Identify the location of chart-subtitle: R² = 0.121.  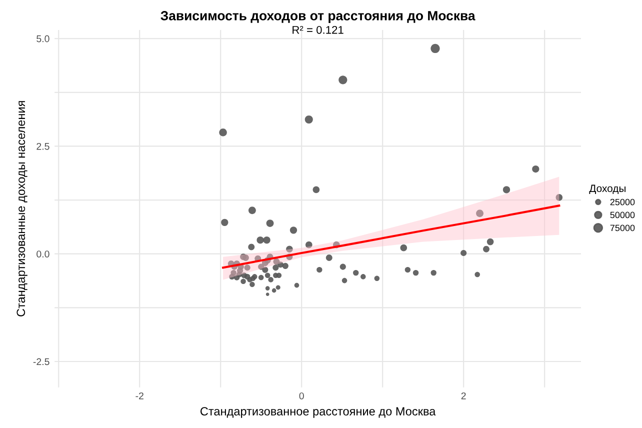
(318, 30).